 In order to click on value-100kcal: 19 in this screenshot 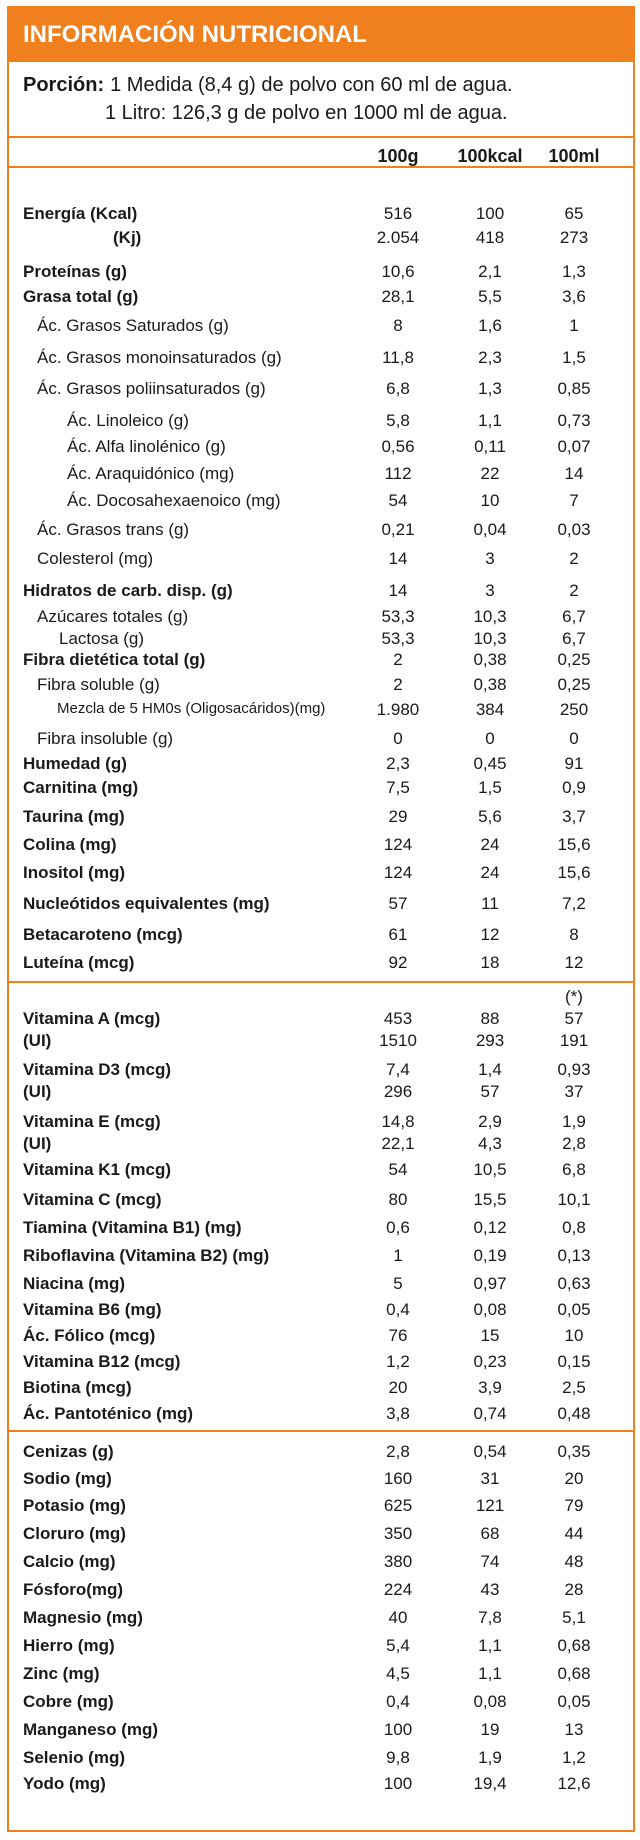, I will do `click(490, 1729)`.